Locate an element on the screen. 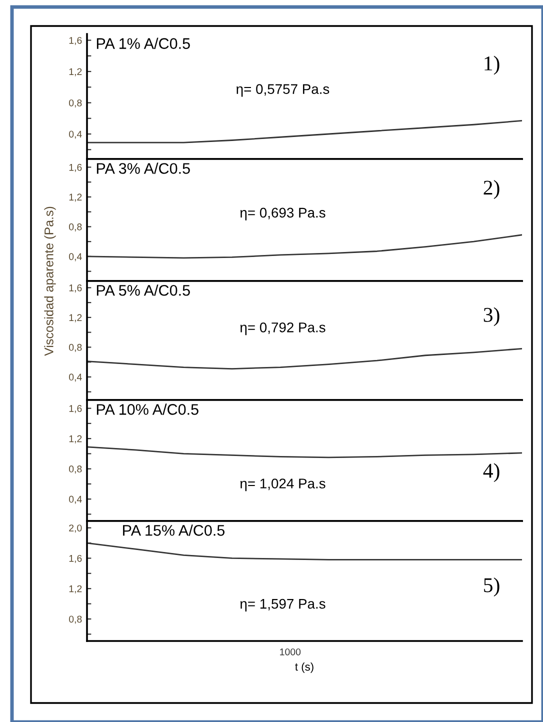  annotation: η= 1,597 Pa.s is located at coordinates (283, 605).